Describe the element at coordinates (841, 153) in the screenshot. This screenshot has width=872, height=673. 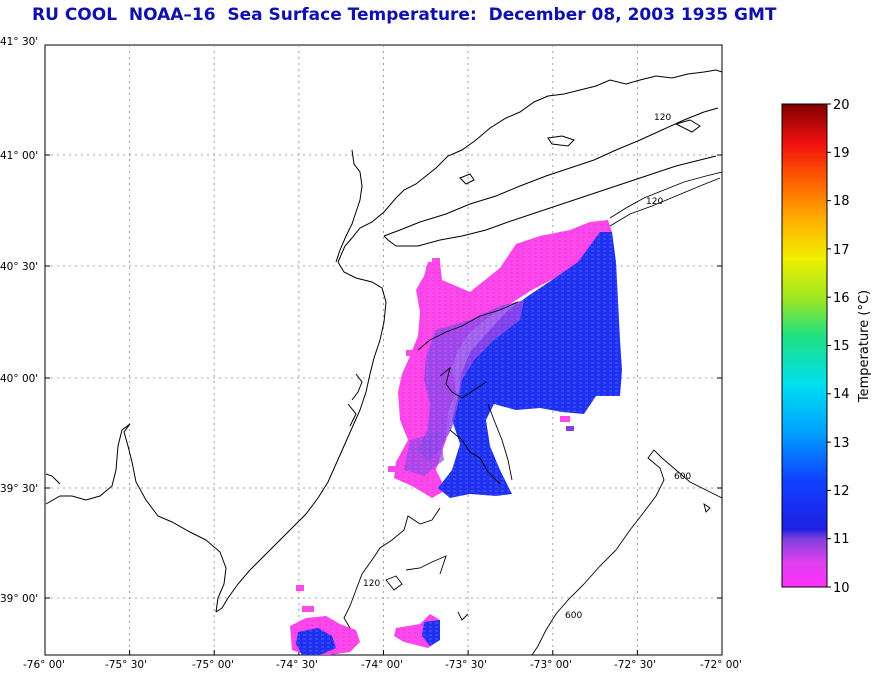
I see `colorbar-tick-label: 19` at that location.